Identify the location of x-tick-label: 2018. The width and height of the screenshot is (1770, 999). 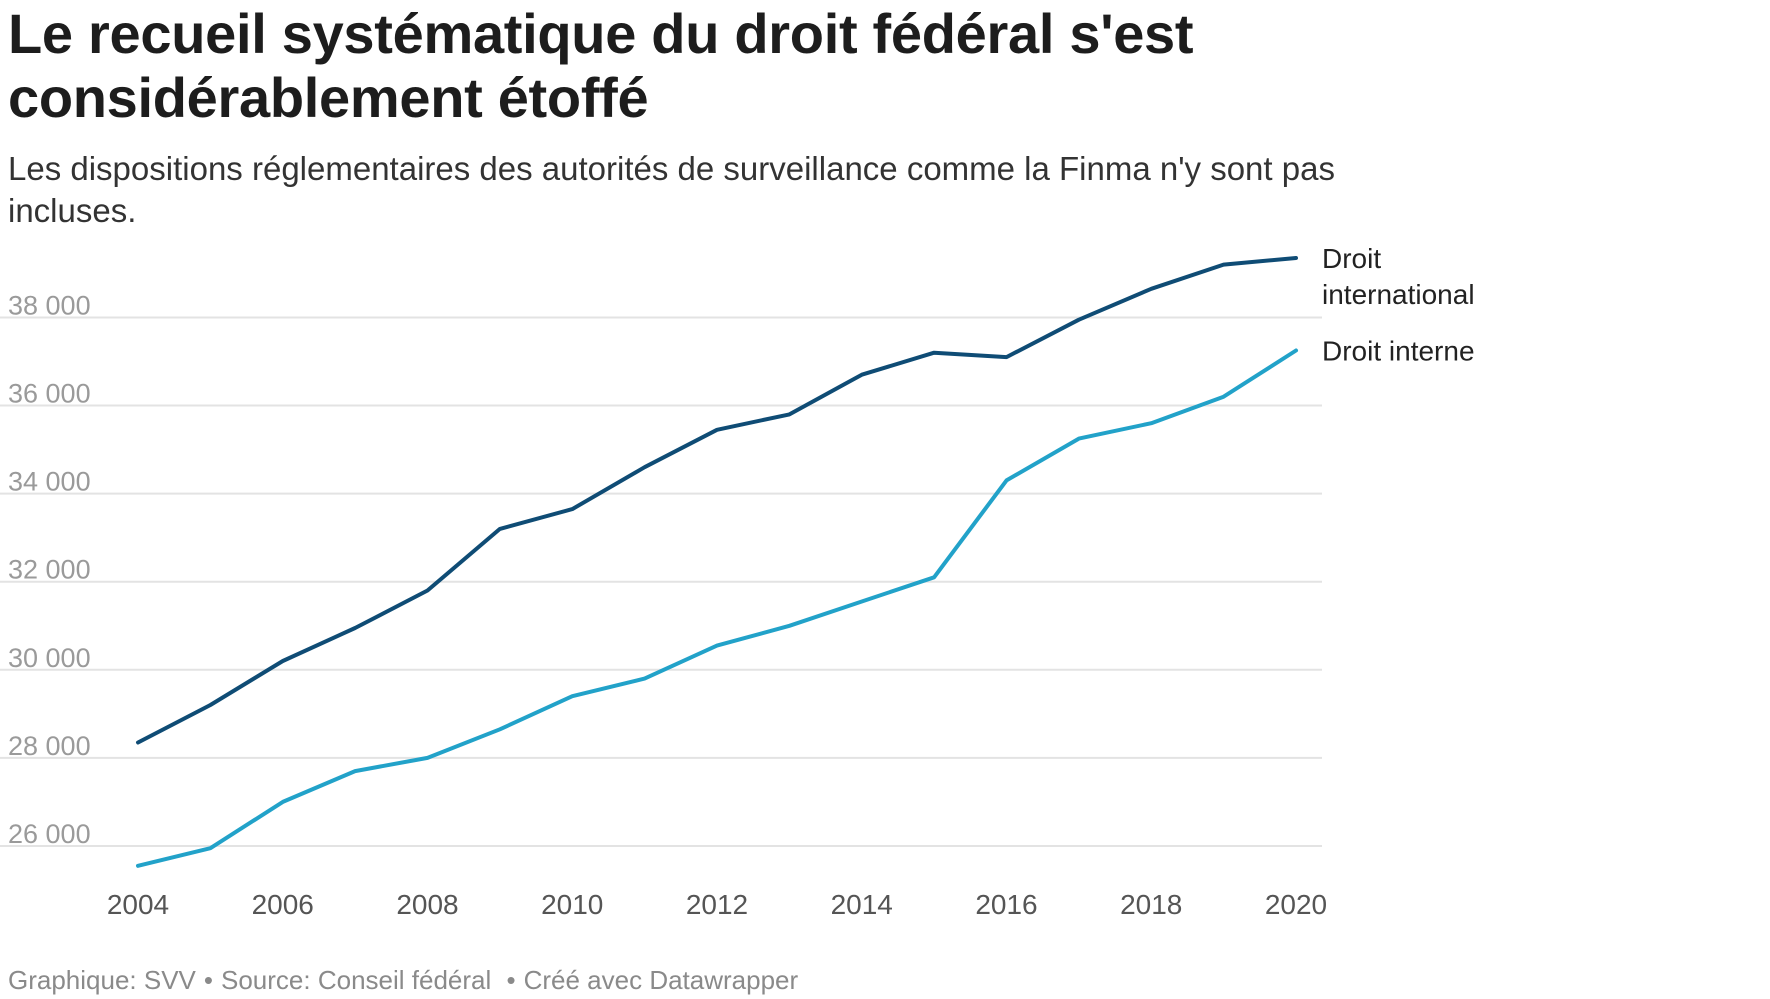
(1151, 904).